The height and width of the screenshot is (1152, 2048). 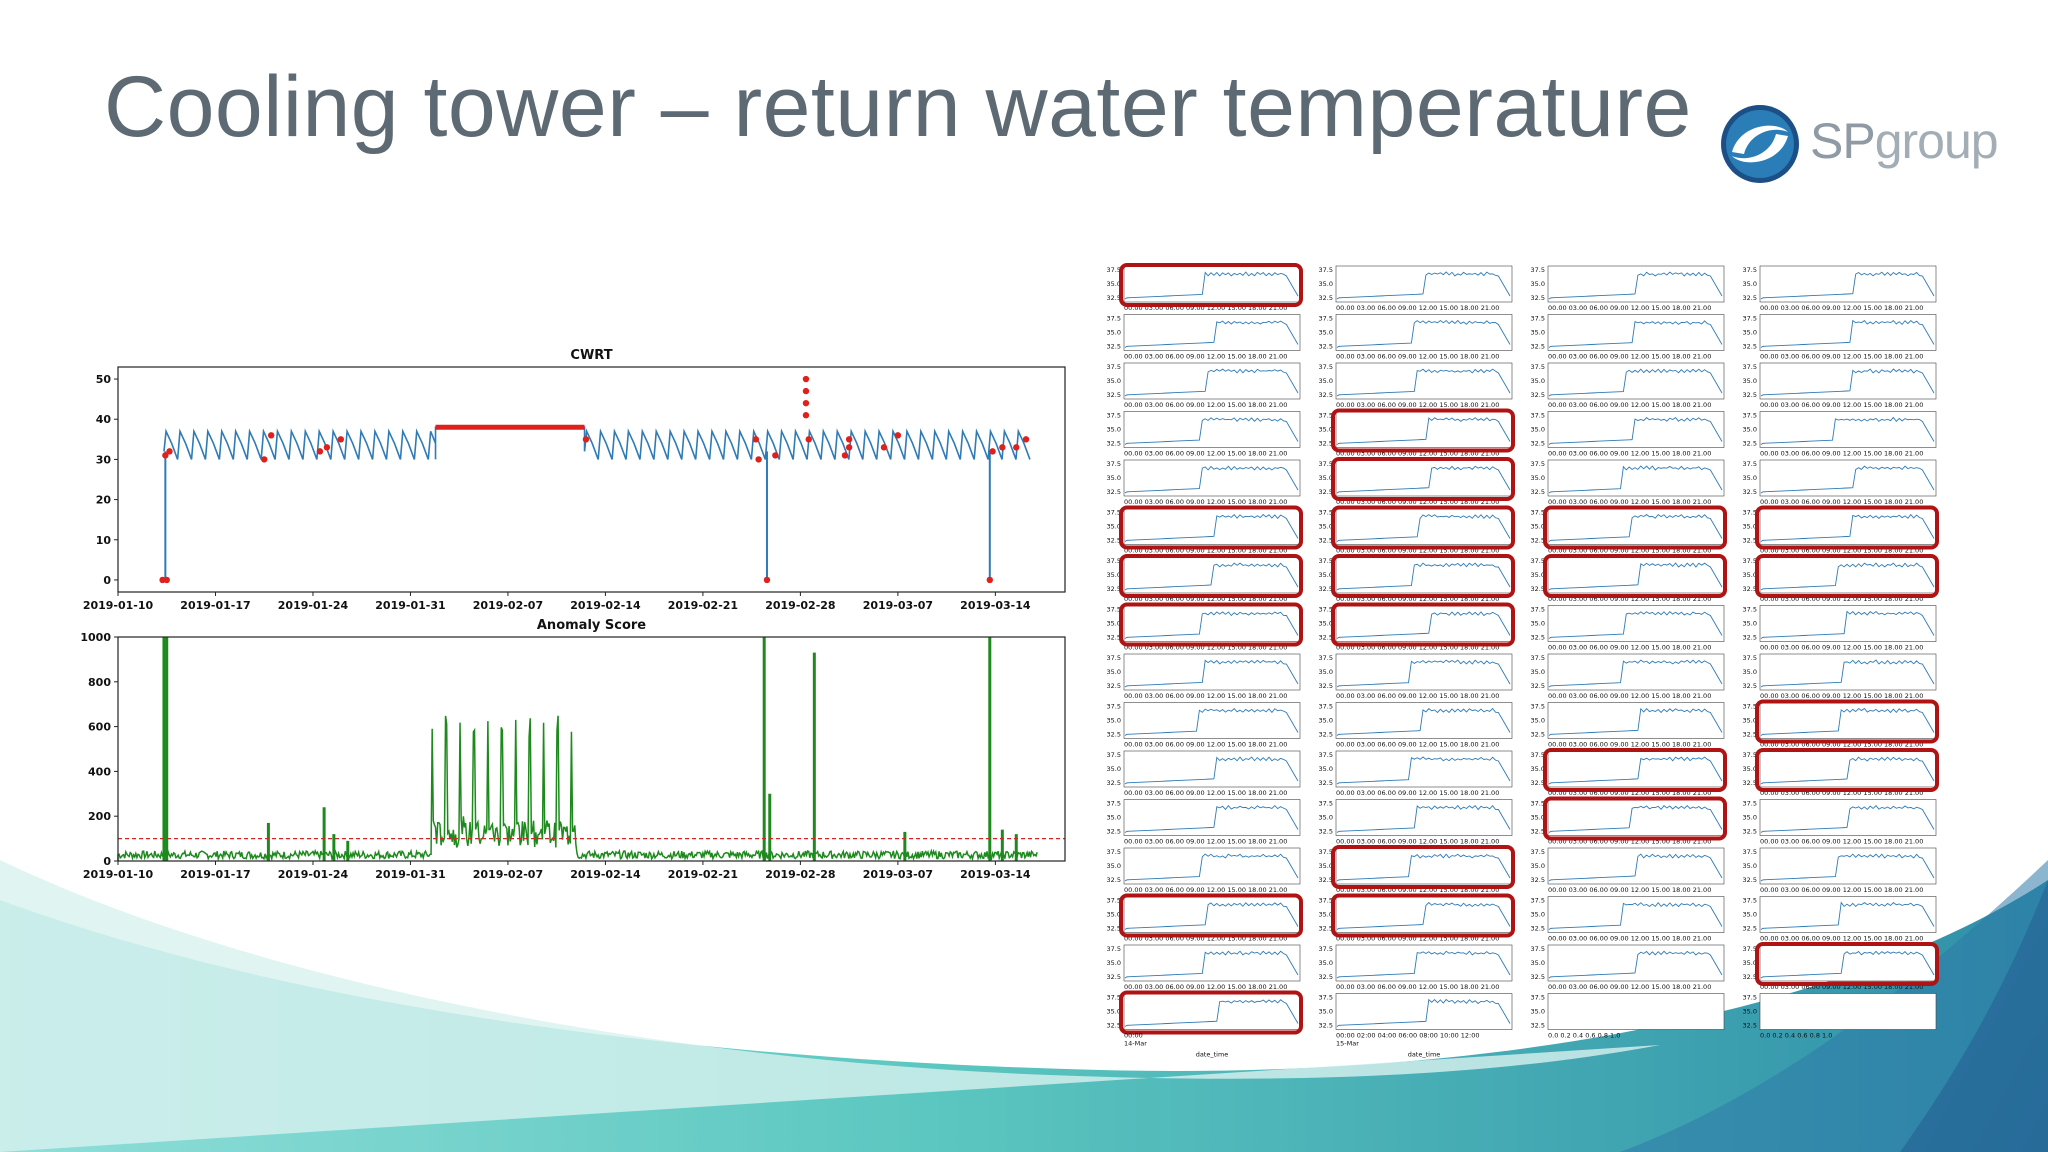 I want to click on anomaly-title: Anomaly Score, so click(x=591, y=625).